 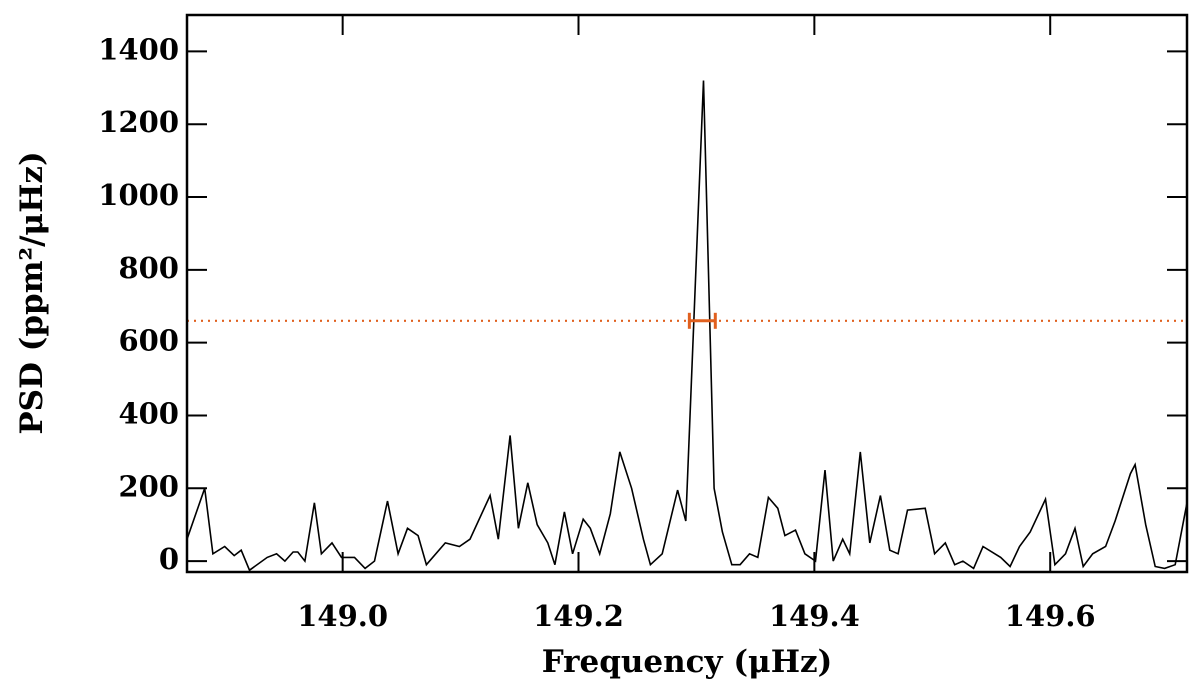 I want to click on y-tick-label: 600, so click(x=148, y=341).